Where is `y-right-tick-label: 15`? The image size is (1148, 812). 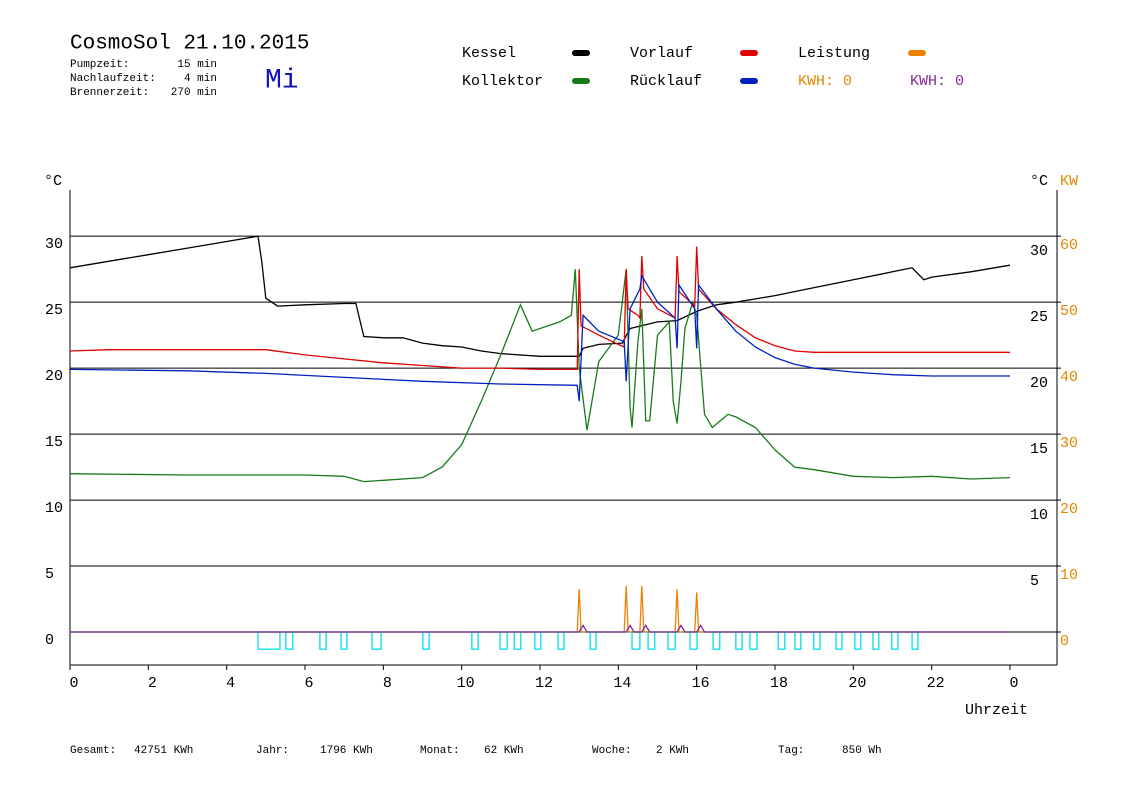 y-right-tick-label: 15 is located at coordinates (1039, 449).